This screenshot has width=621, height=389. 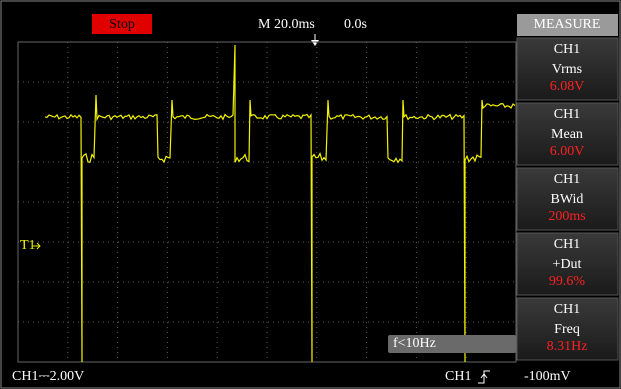 I want to click on status: Stop, so click(x=122, y=24).